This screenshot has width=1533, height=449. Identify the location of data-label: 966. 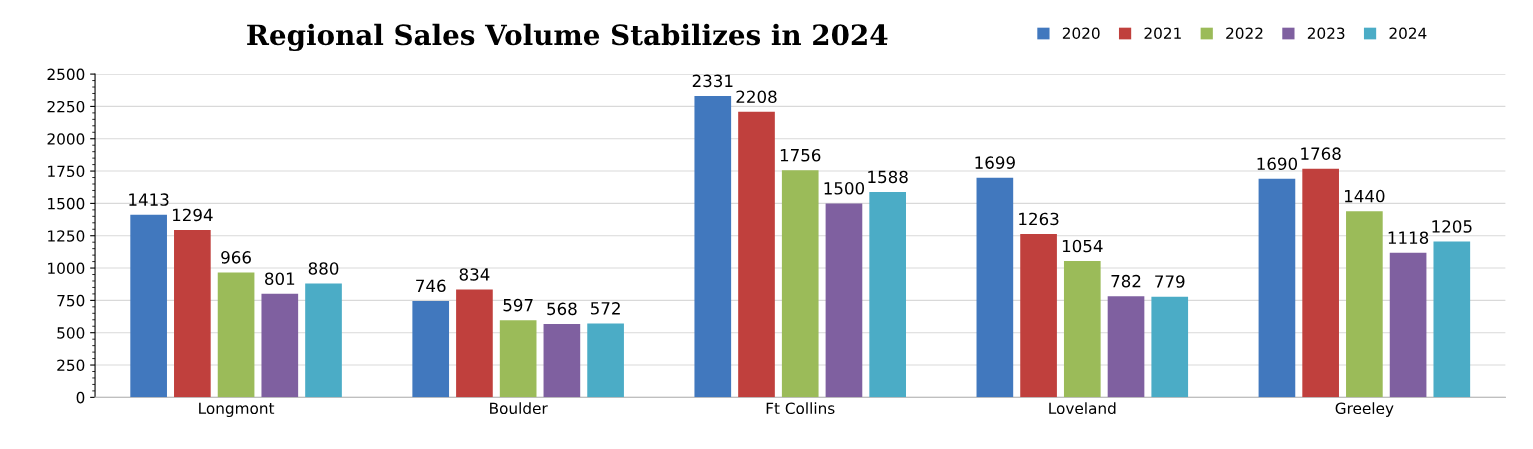
(236, 257).